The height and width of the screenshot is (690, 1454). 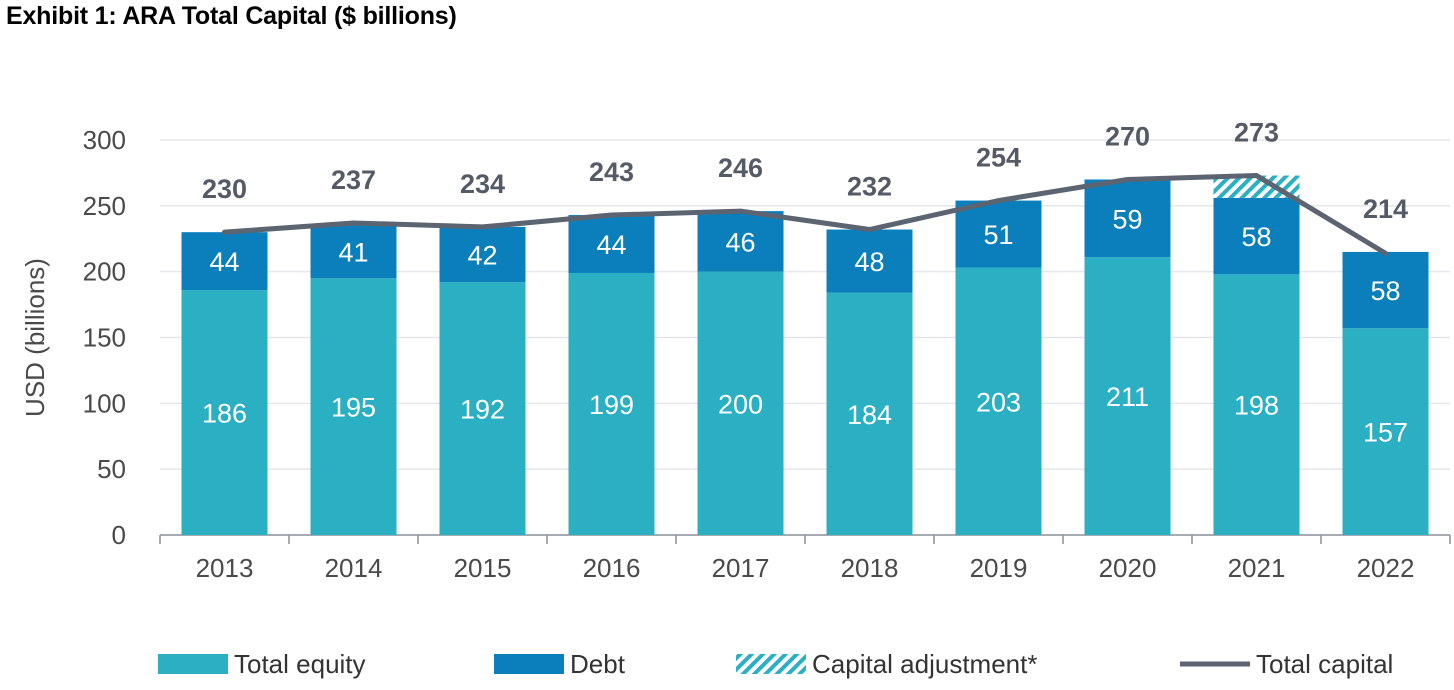 I want to click on segment-value-label: 211, so click(x=1127, y=397).